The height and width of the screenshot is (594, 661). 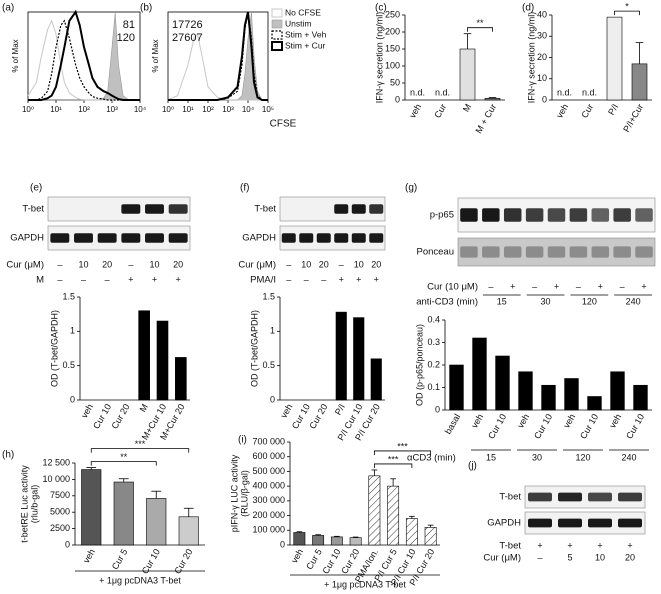 I want to click on legend-label: Unstim, so click(x=298, y=23).